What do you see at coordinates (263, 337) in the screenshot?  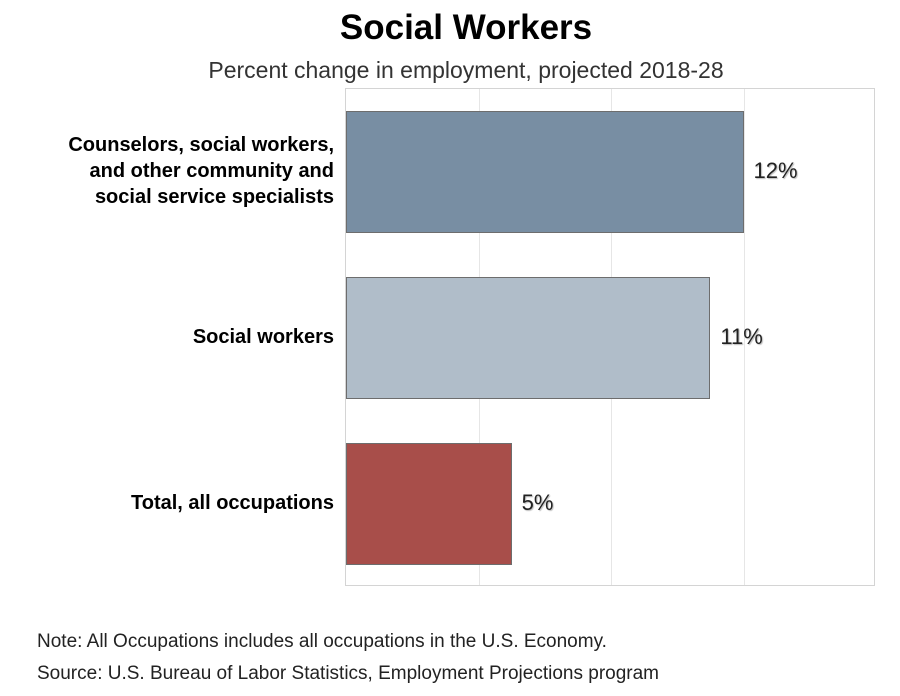 I see `category-label: Social workers` at bounding box center [263, 337].